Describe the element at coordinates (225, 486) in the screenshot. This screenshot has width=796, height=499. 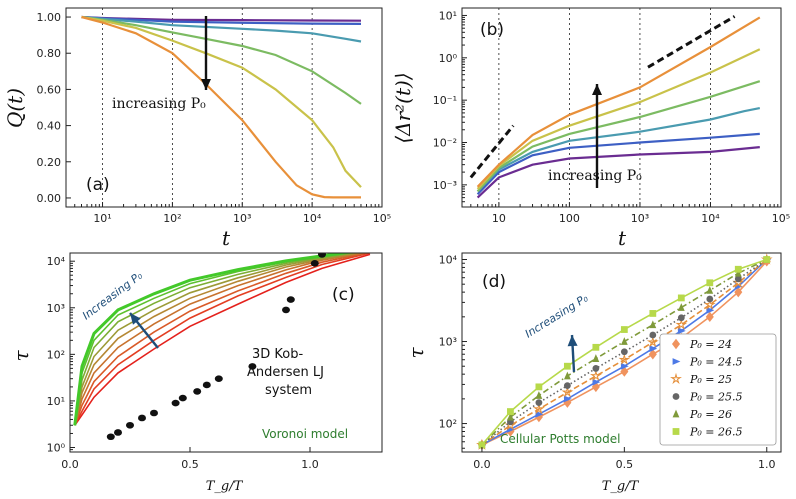
I see `x-axis-label: T_g/T` at that location.